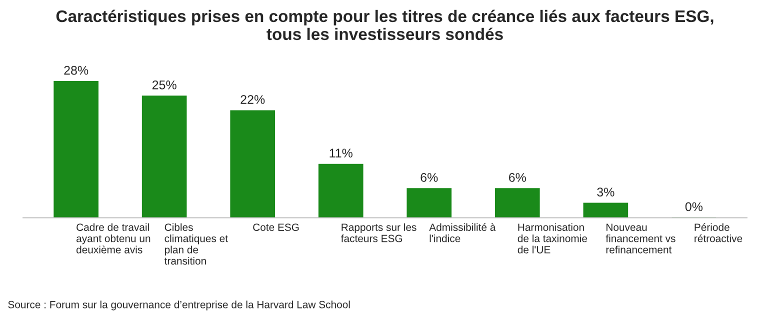 This screenshot has height=325, width=770. What do you see at coordinates (276, 227) in the screenshot?
I see `x-tick-label: Cote ESG` at bounding box center [276, 227].